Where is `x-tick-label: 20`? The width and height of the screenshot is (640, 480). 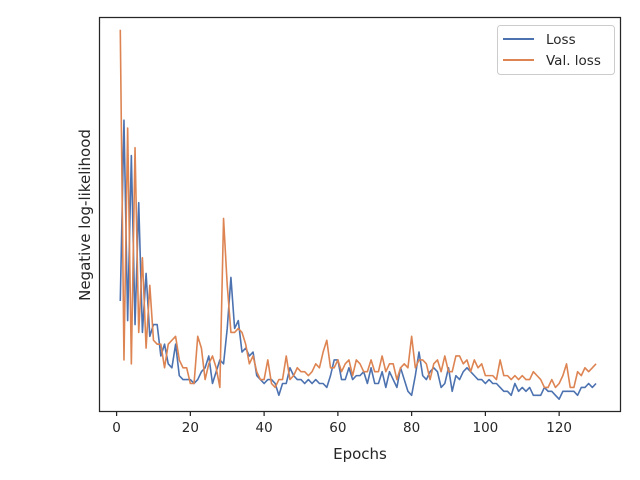
x-tick-label: 20 is located at coordinates (190, 428).